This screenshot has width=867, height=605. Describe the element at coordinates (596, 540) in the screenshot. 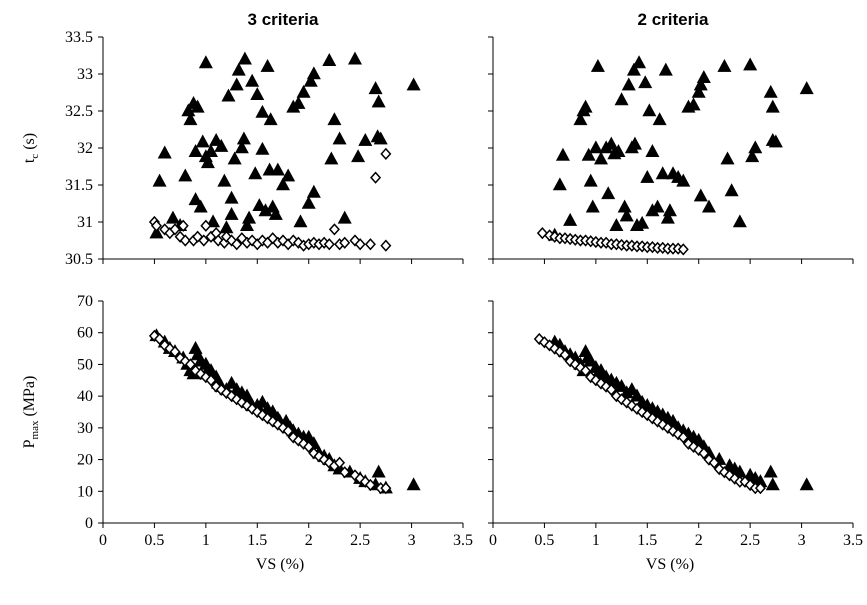

I see `x-tick-label: 1` at that location.